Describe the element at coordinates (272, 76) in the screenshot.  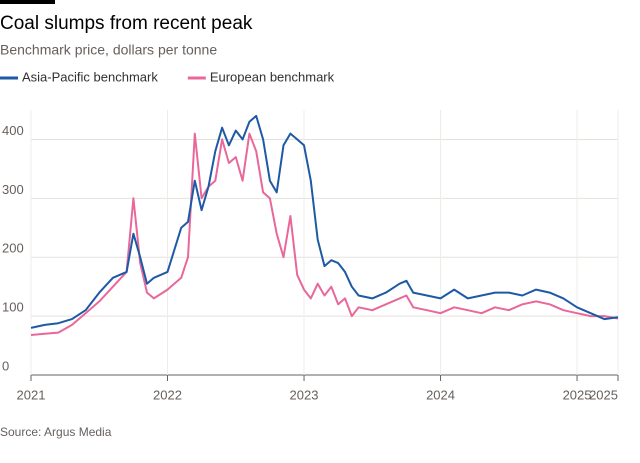
I see `legend-label: European benchmark` at that location.